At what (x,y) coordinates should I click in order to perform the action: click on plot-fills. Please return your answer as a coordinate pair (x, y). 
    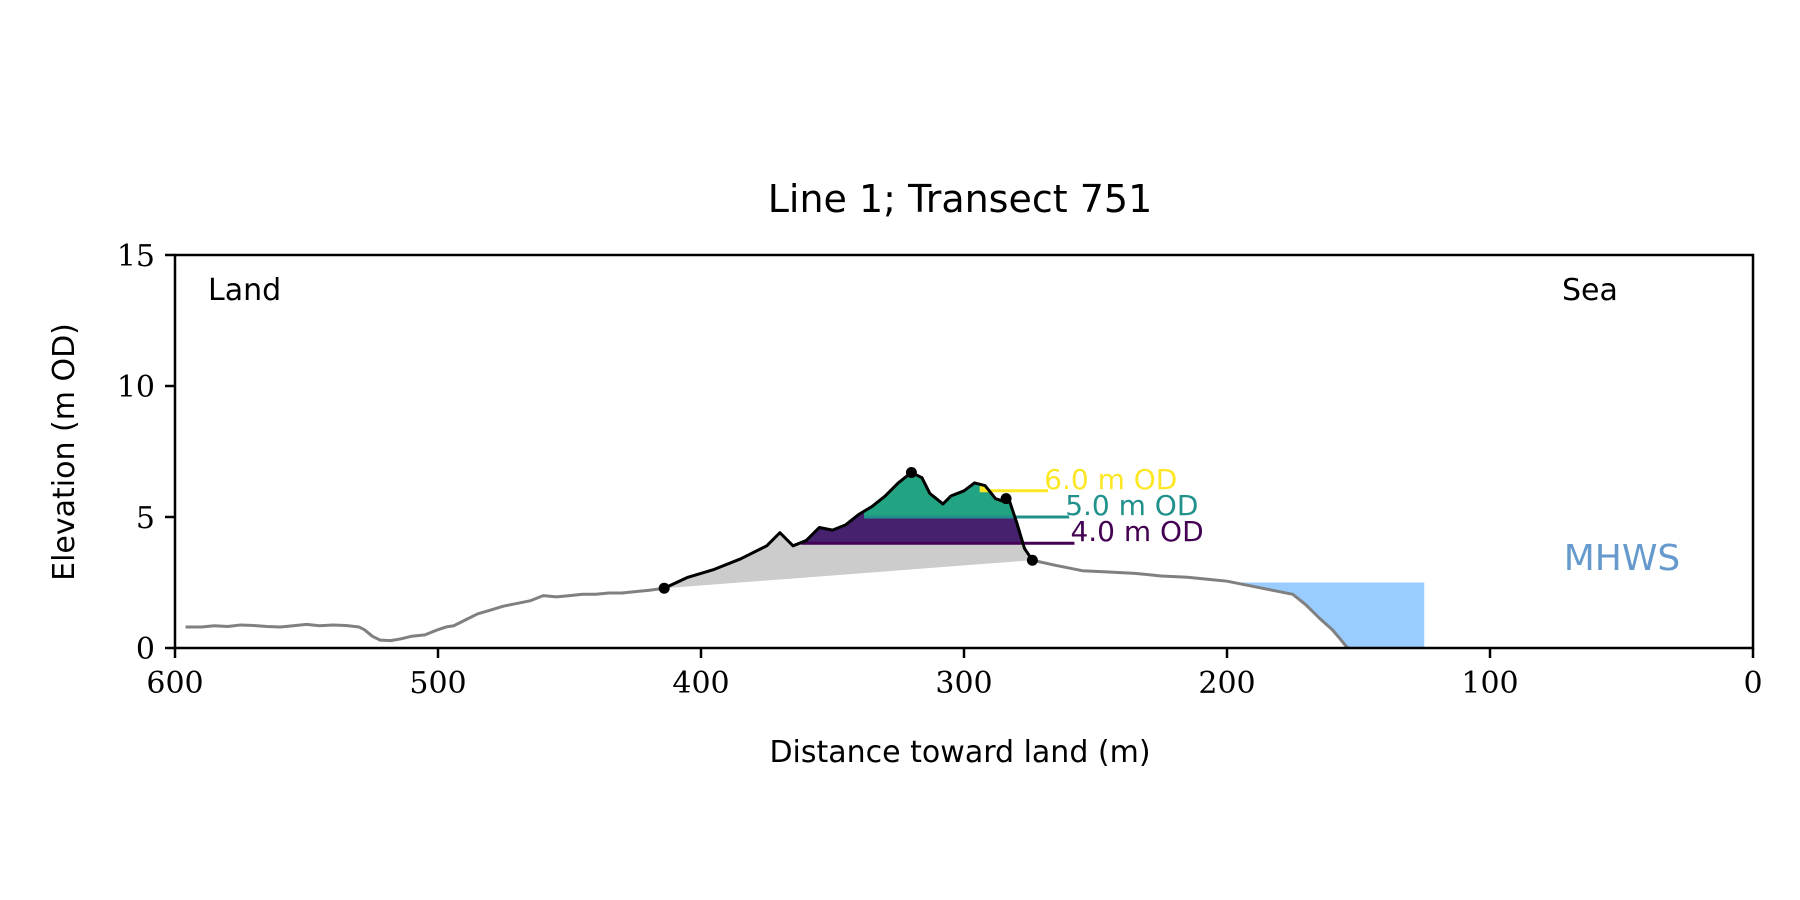
    Looking at the image, I should click on (1044, 560).